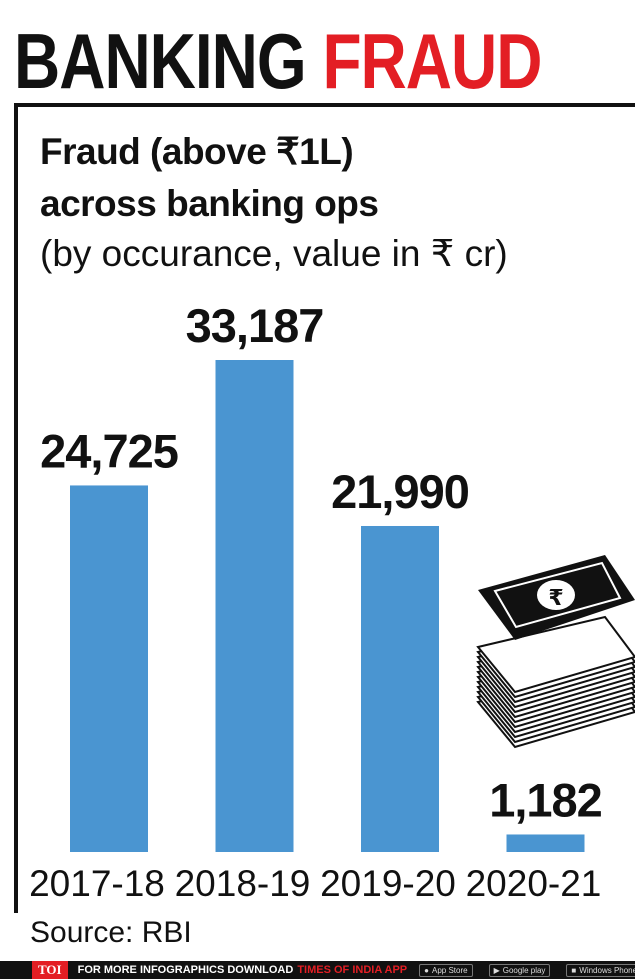 The width and height of the screenshot is (635, 979). What do you see at coordinates (426, 970) in the screenshot?
I see `apple-icon: ●` at bounding box center [426, 970].